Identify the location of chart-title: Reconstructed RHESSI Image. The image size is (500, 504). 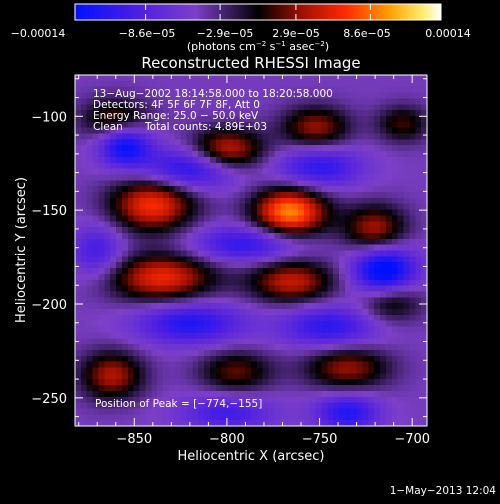
(250, 63).